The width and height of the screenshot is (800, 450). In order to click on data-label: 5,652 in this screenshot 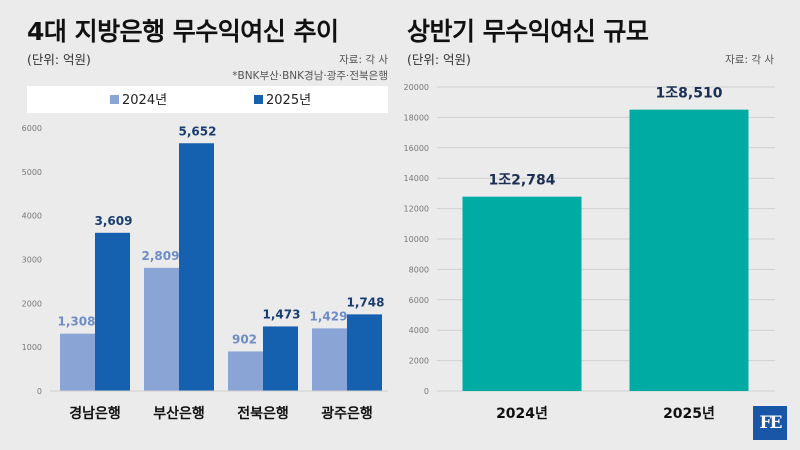, I will do `click(198, 131)`.